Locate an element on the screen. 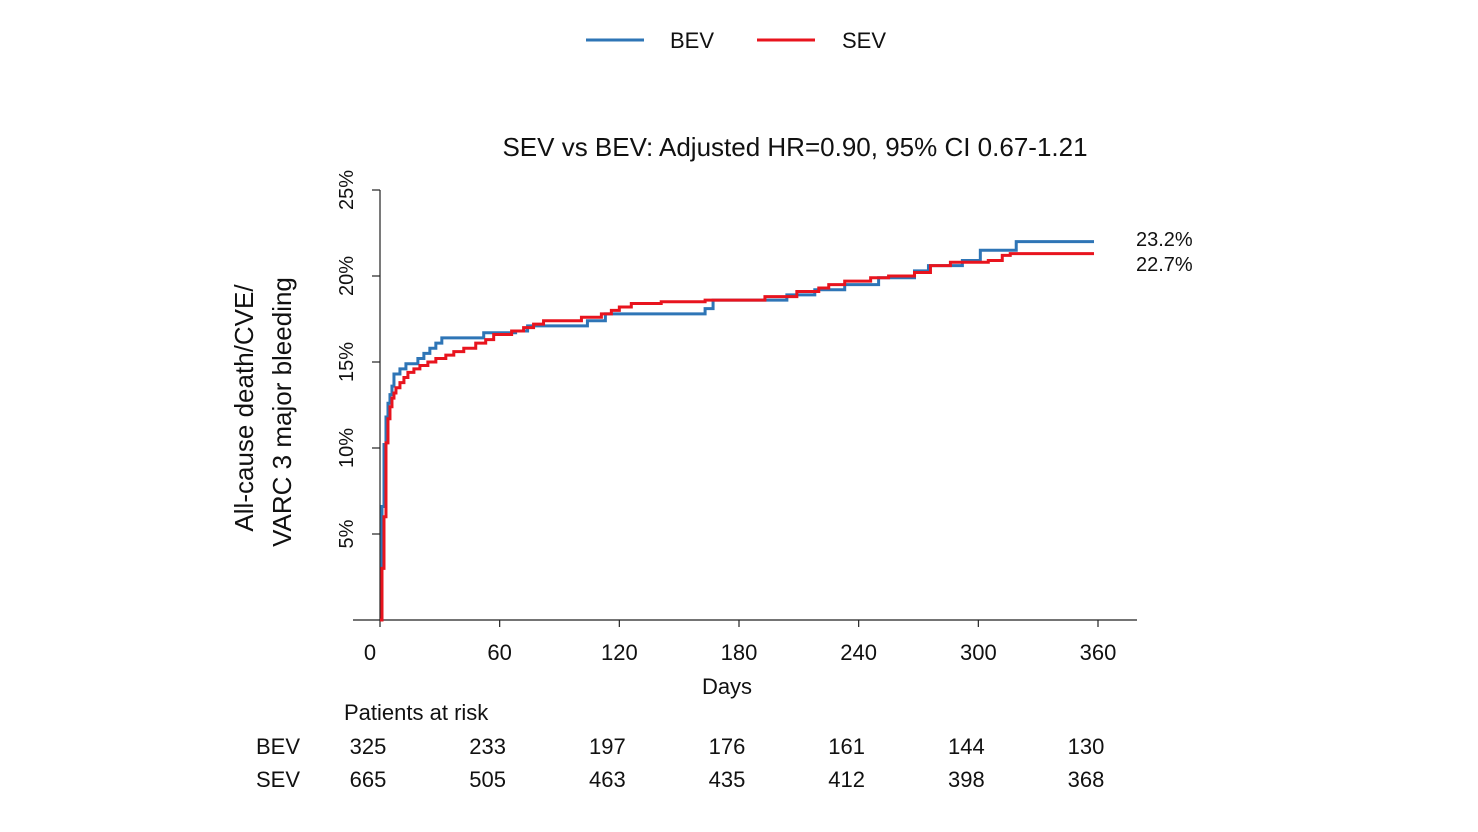 This screenshot has height=832, width=1478. risk-cell-sev: 463 is located at coordinates (607, 779).